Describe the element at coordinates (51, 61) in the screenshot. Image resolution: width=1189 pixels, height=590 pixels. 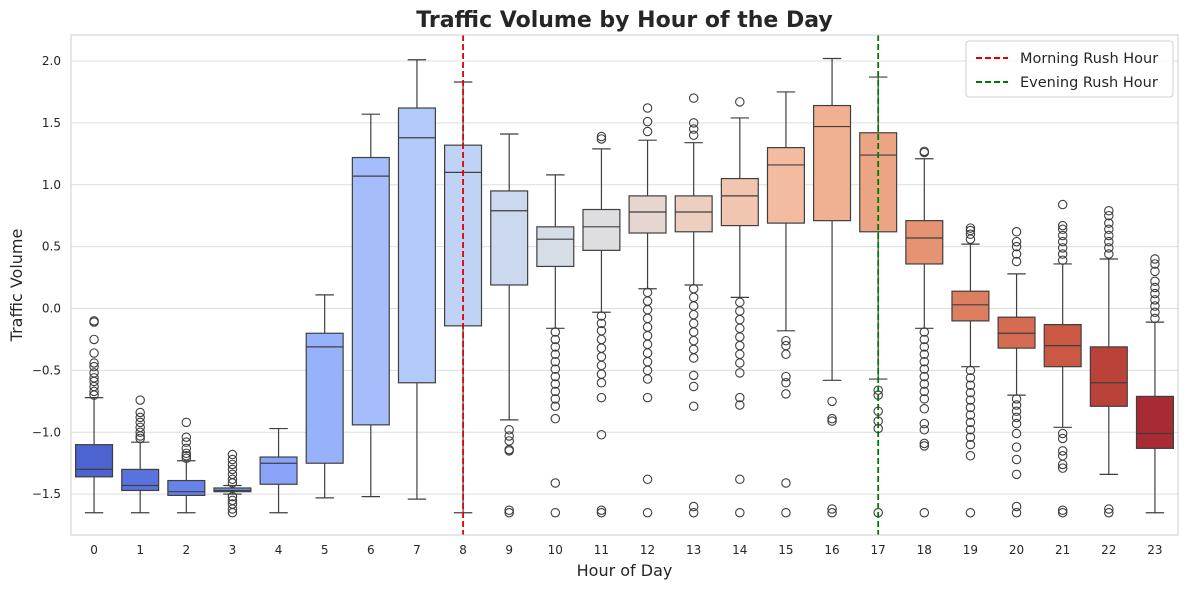
I see `y-tick-label: 2.0` at that location.